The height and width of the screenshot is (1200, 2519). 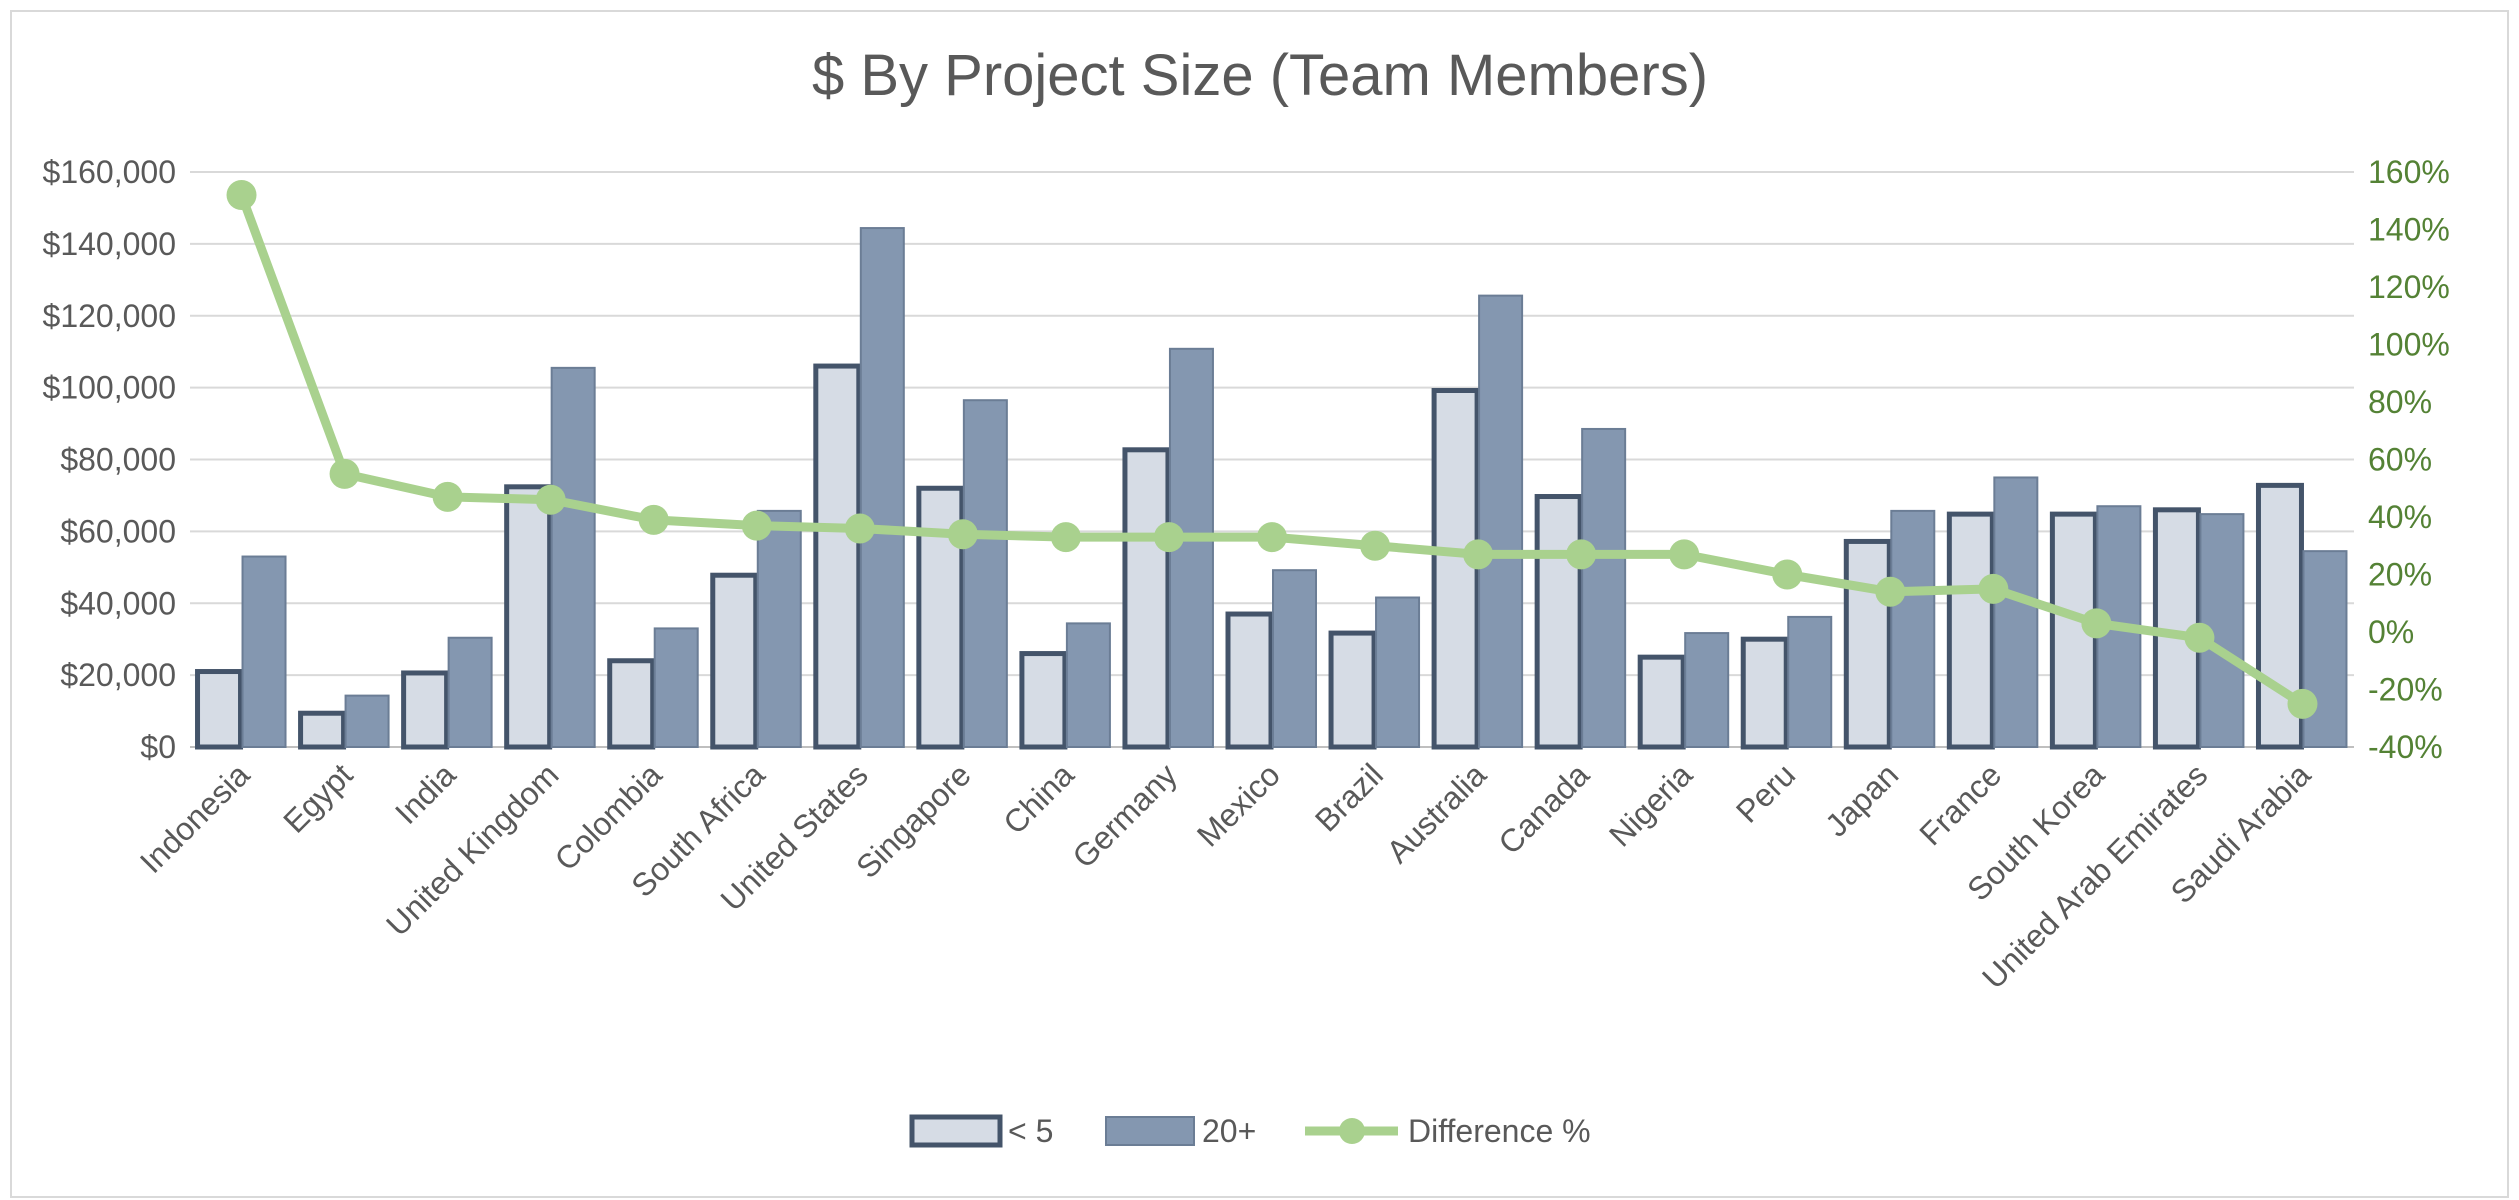 I want to click on right-axis-tick-label: 100%, so click(x=2409, y=345).